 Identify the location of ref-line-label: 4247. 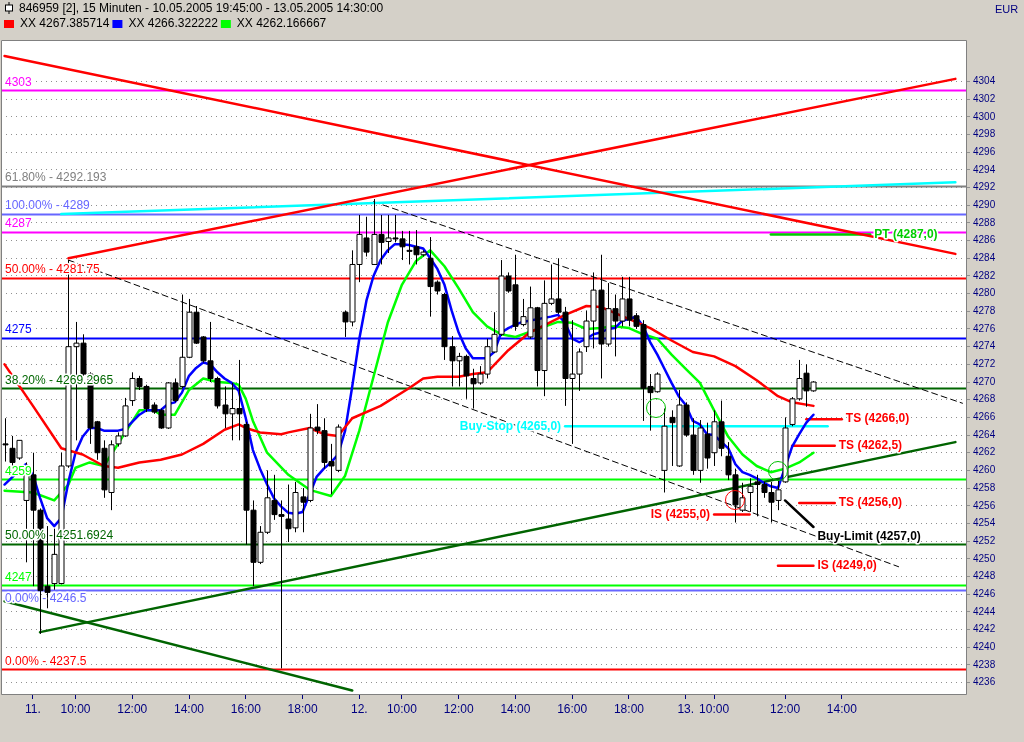
(19, 576).